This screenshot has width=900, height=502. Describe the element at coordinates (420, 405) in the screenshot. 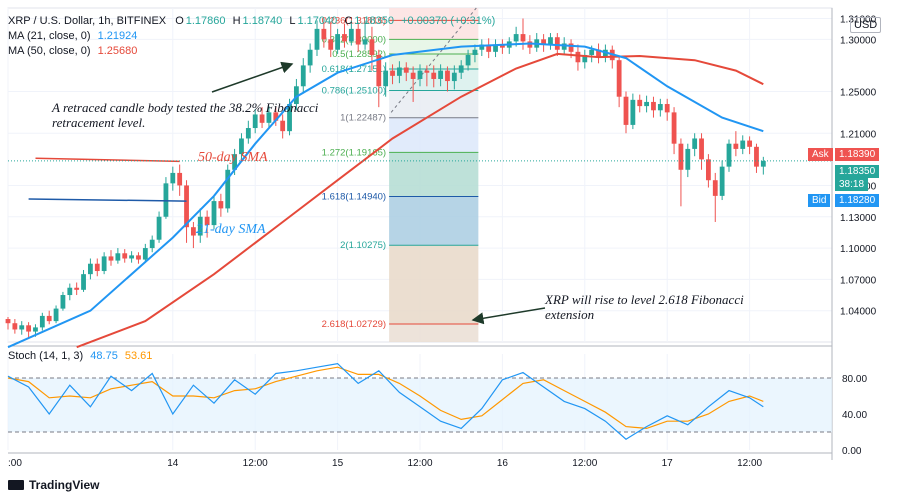

I see `stoch-band` at that location.